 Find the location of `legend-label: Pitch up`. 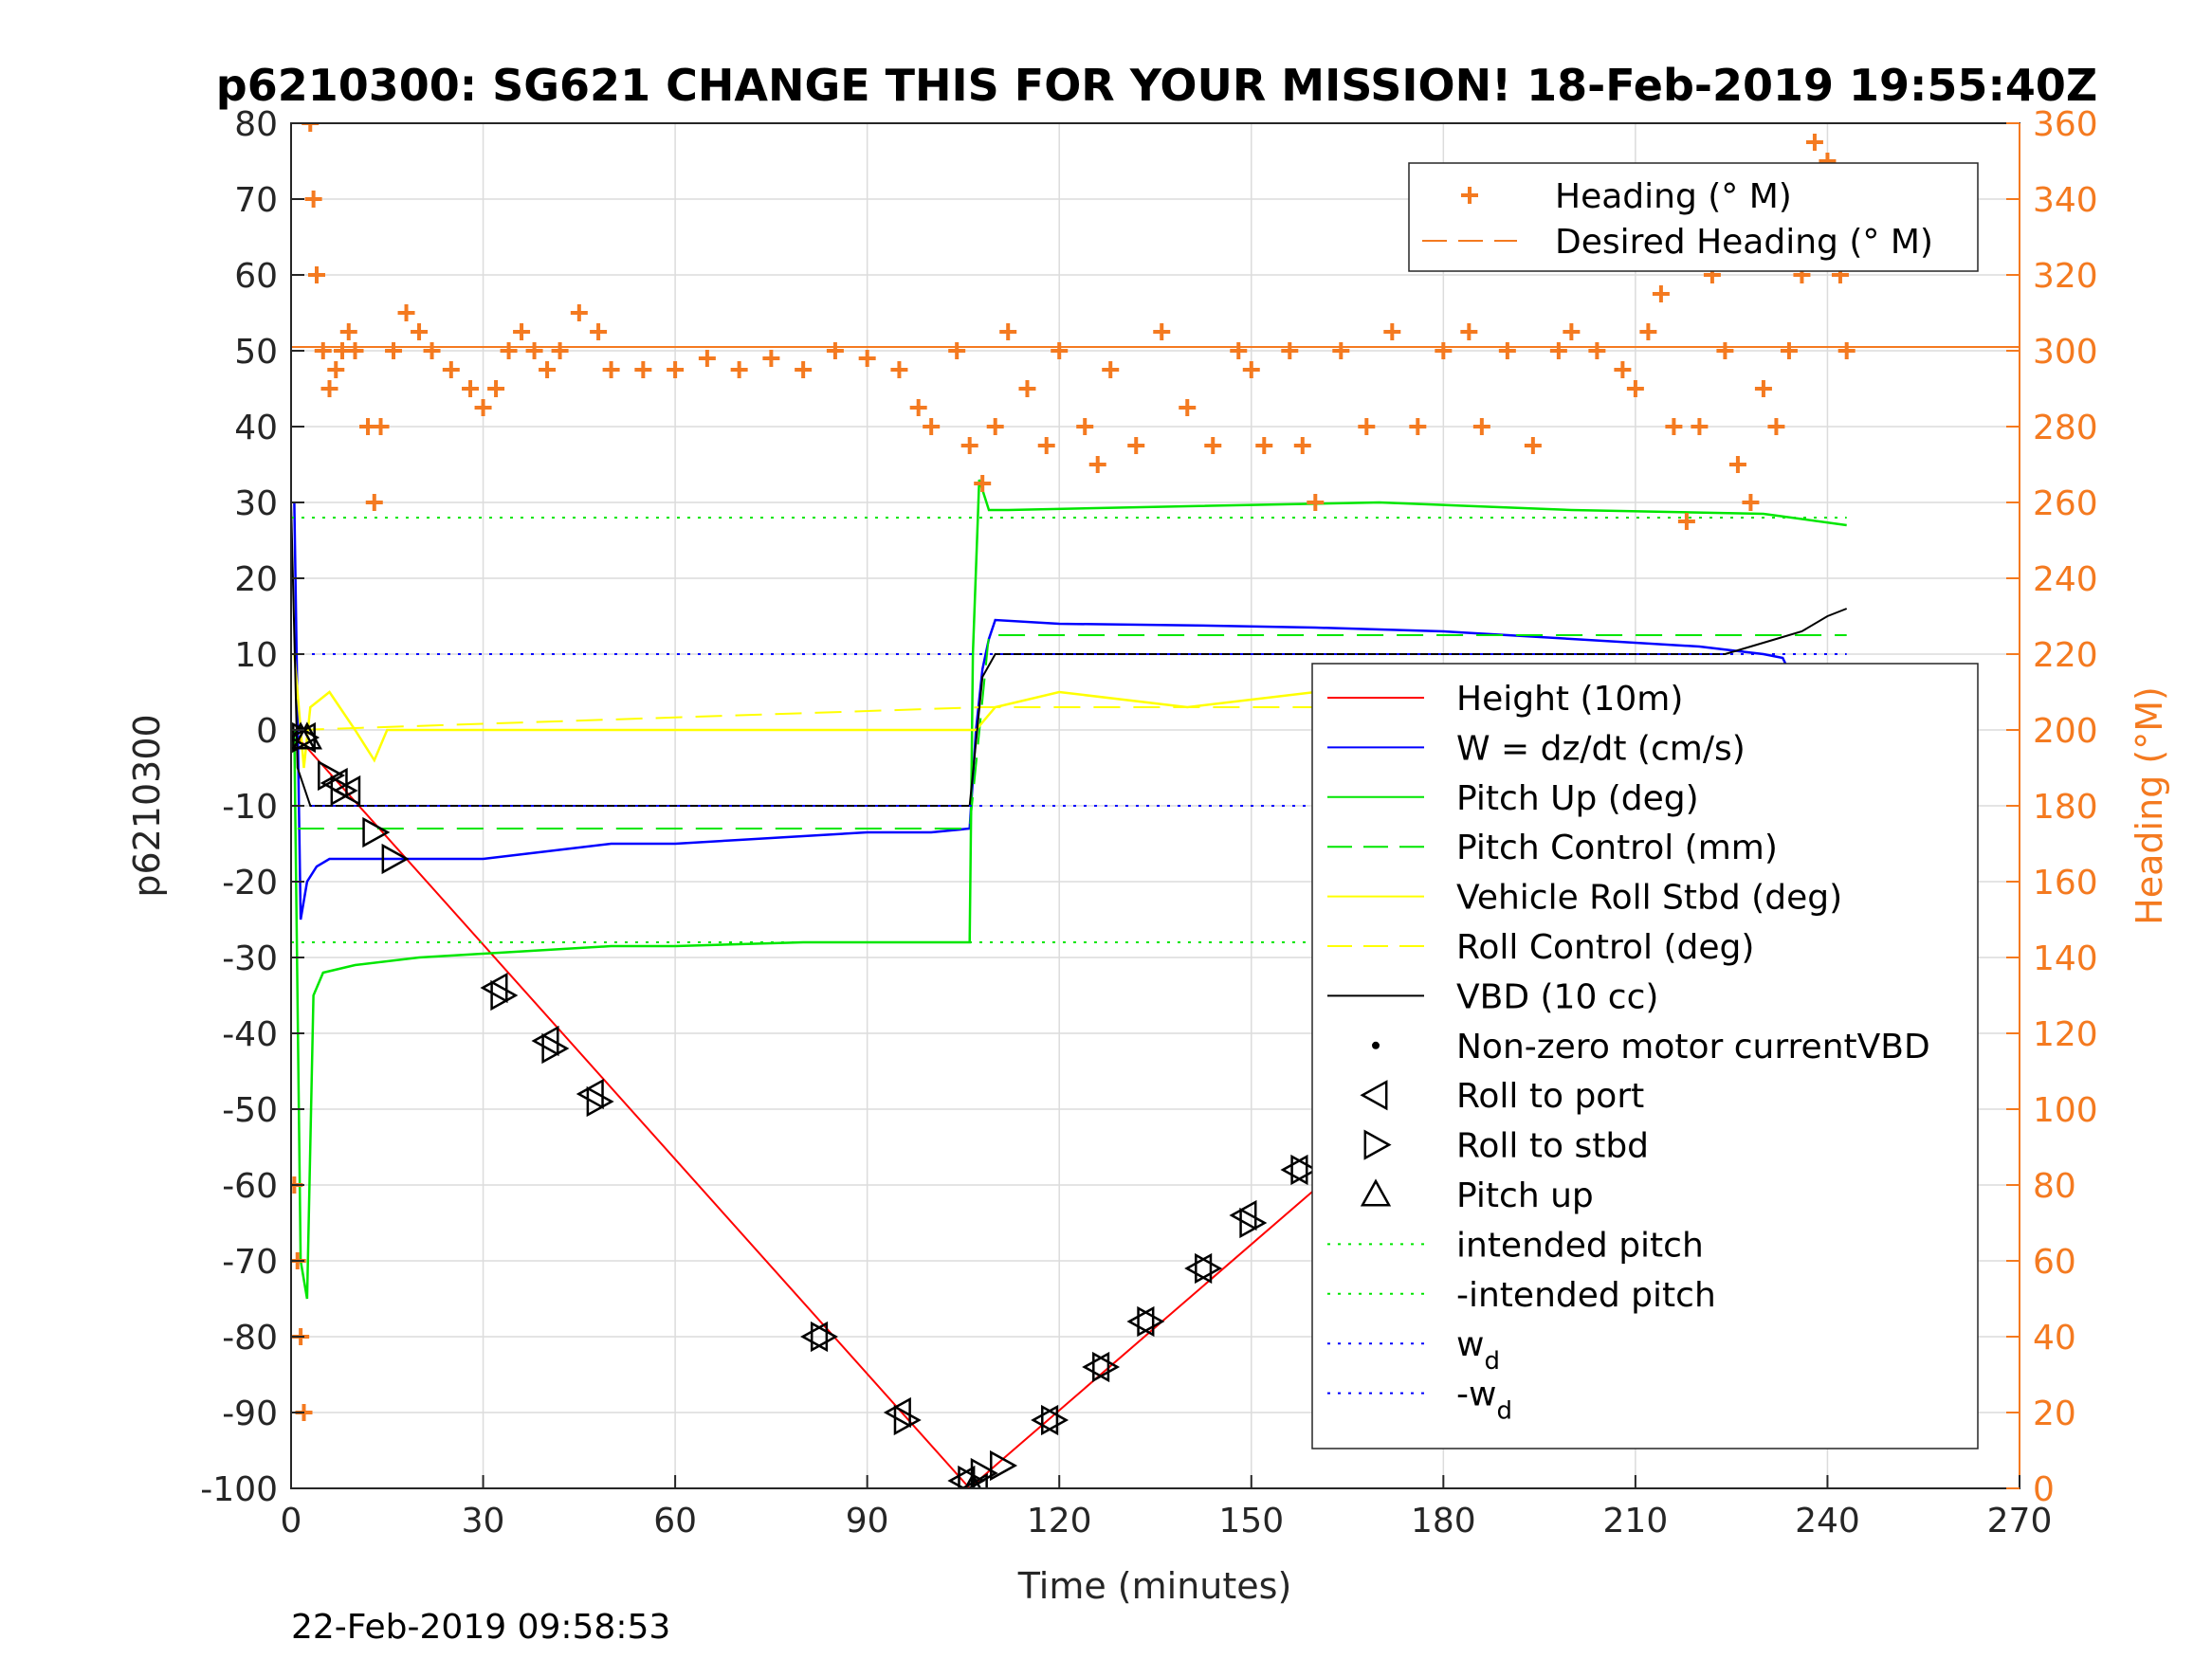

legend-label: Pitch up is located at coordinates (1525, 1195).